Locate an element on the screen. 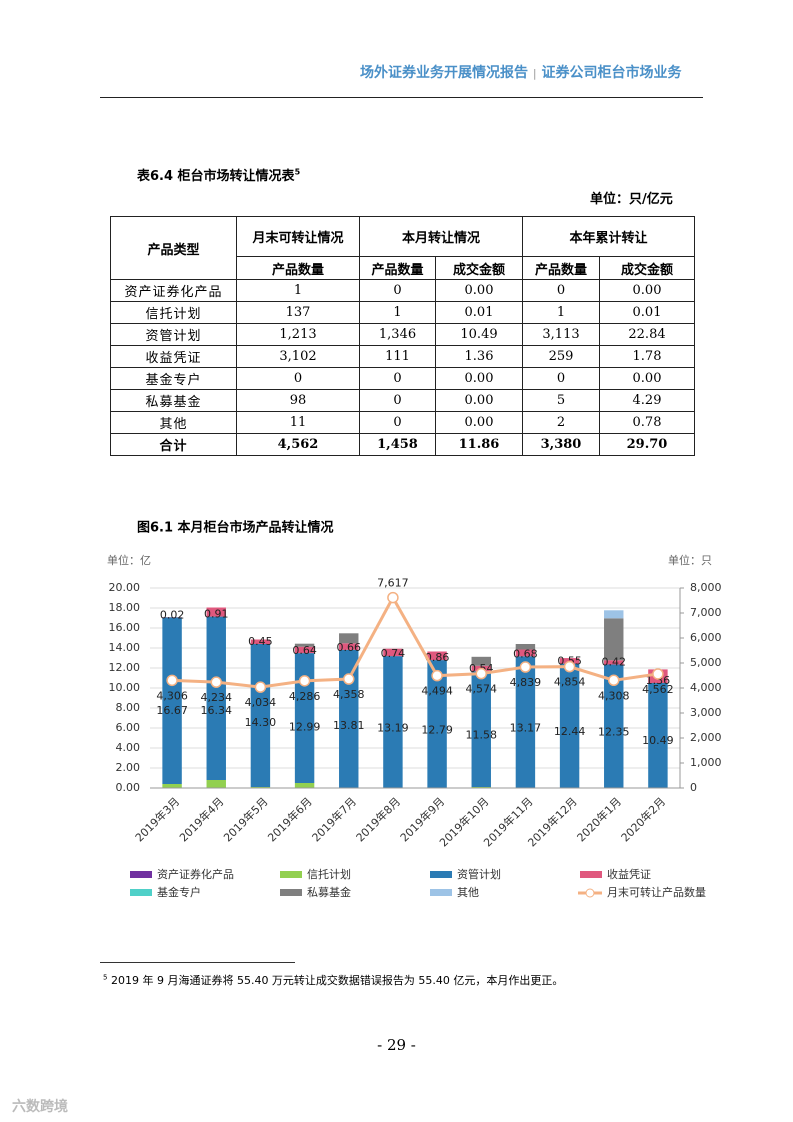  table-cell: 5 is located at coordinates (561, 400).